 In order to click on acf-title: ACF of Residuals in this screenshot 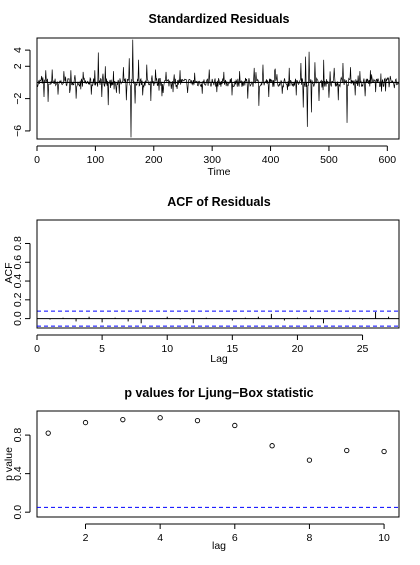, I will do `click(219, 202)`.